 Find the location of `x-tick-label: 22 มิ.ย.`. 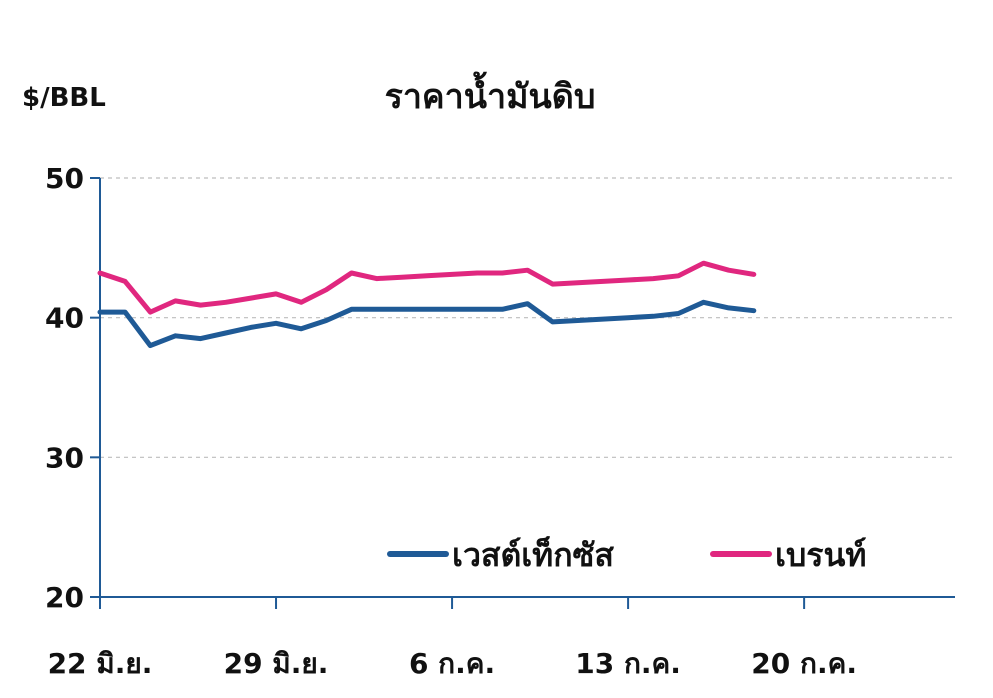

x-tick-label: 22 มิ.ย. is located at coordinates (100, 663).